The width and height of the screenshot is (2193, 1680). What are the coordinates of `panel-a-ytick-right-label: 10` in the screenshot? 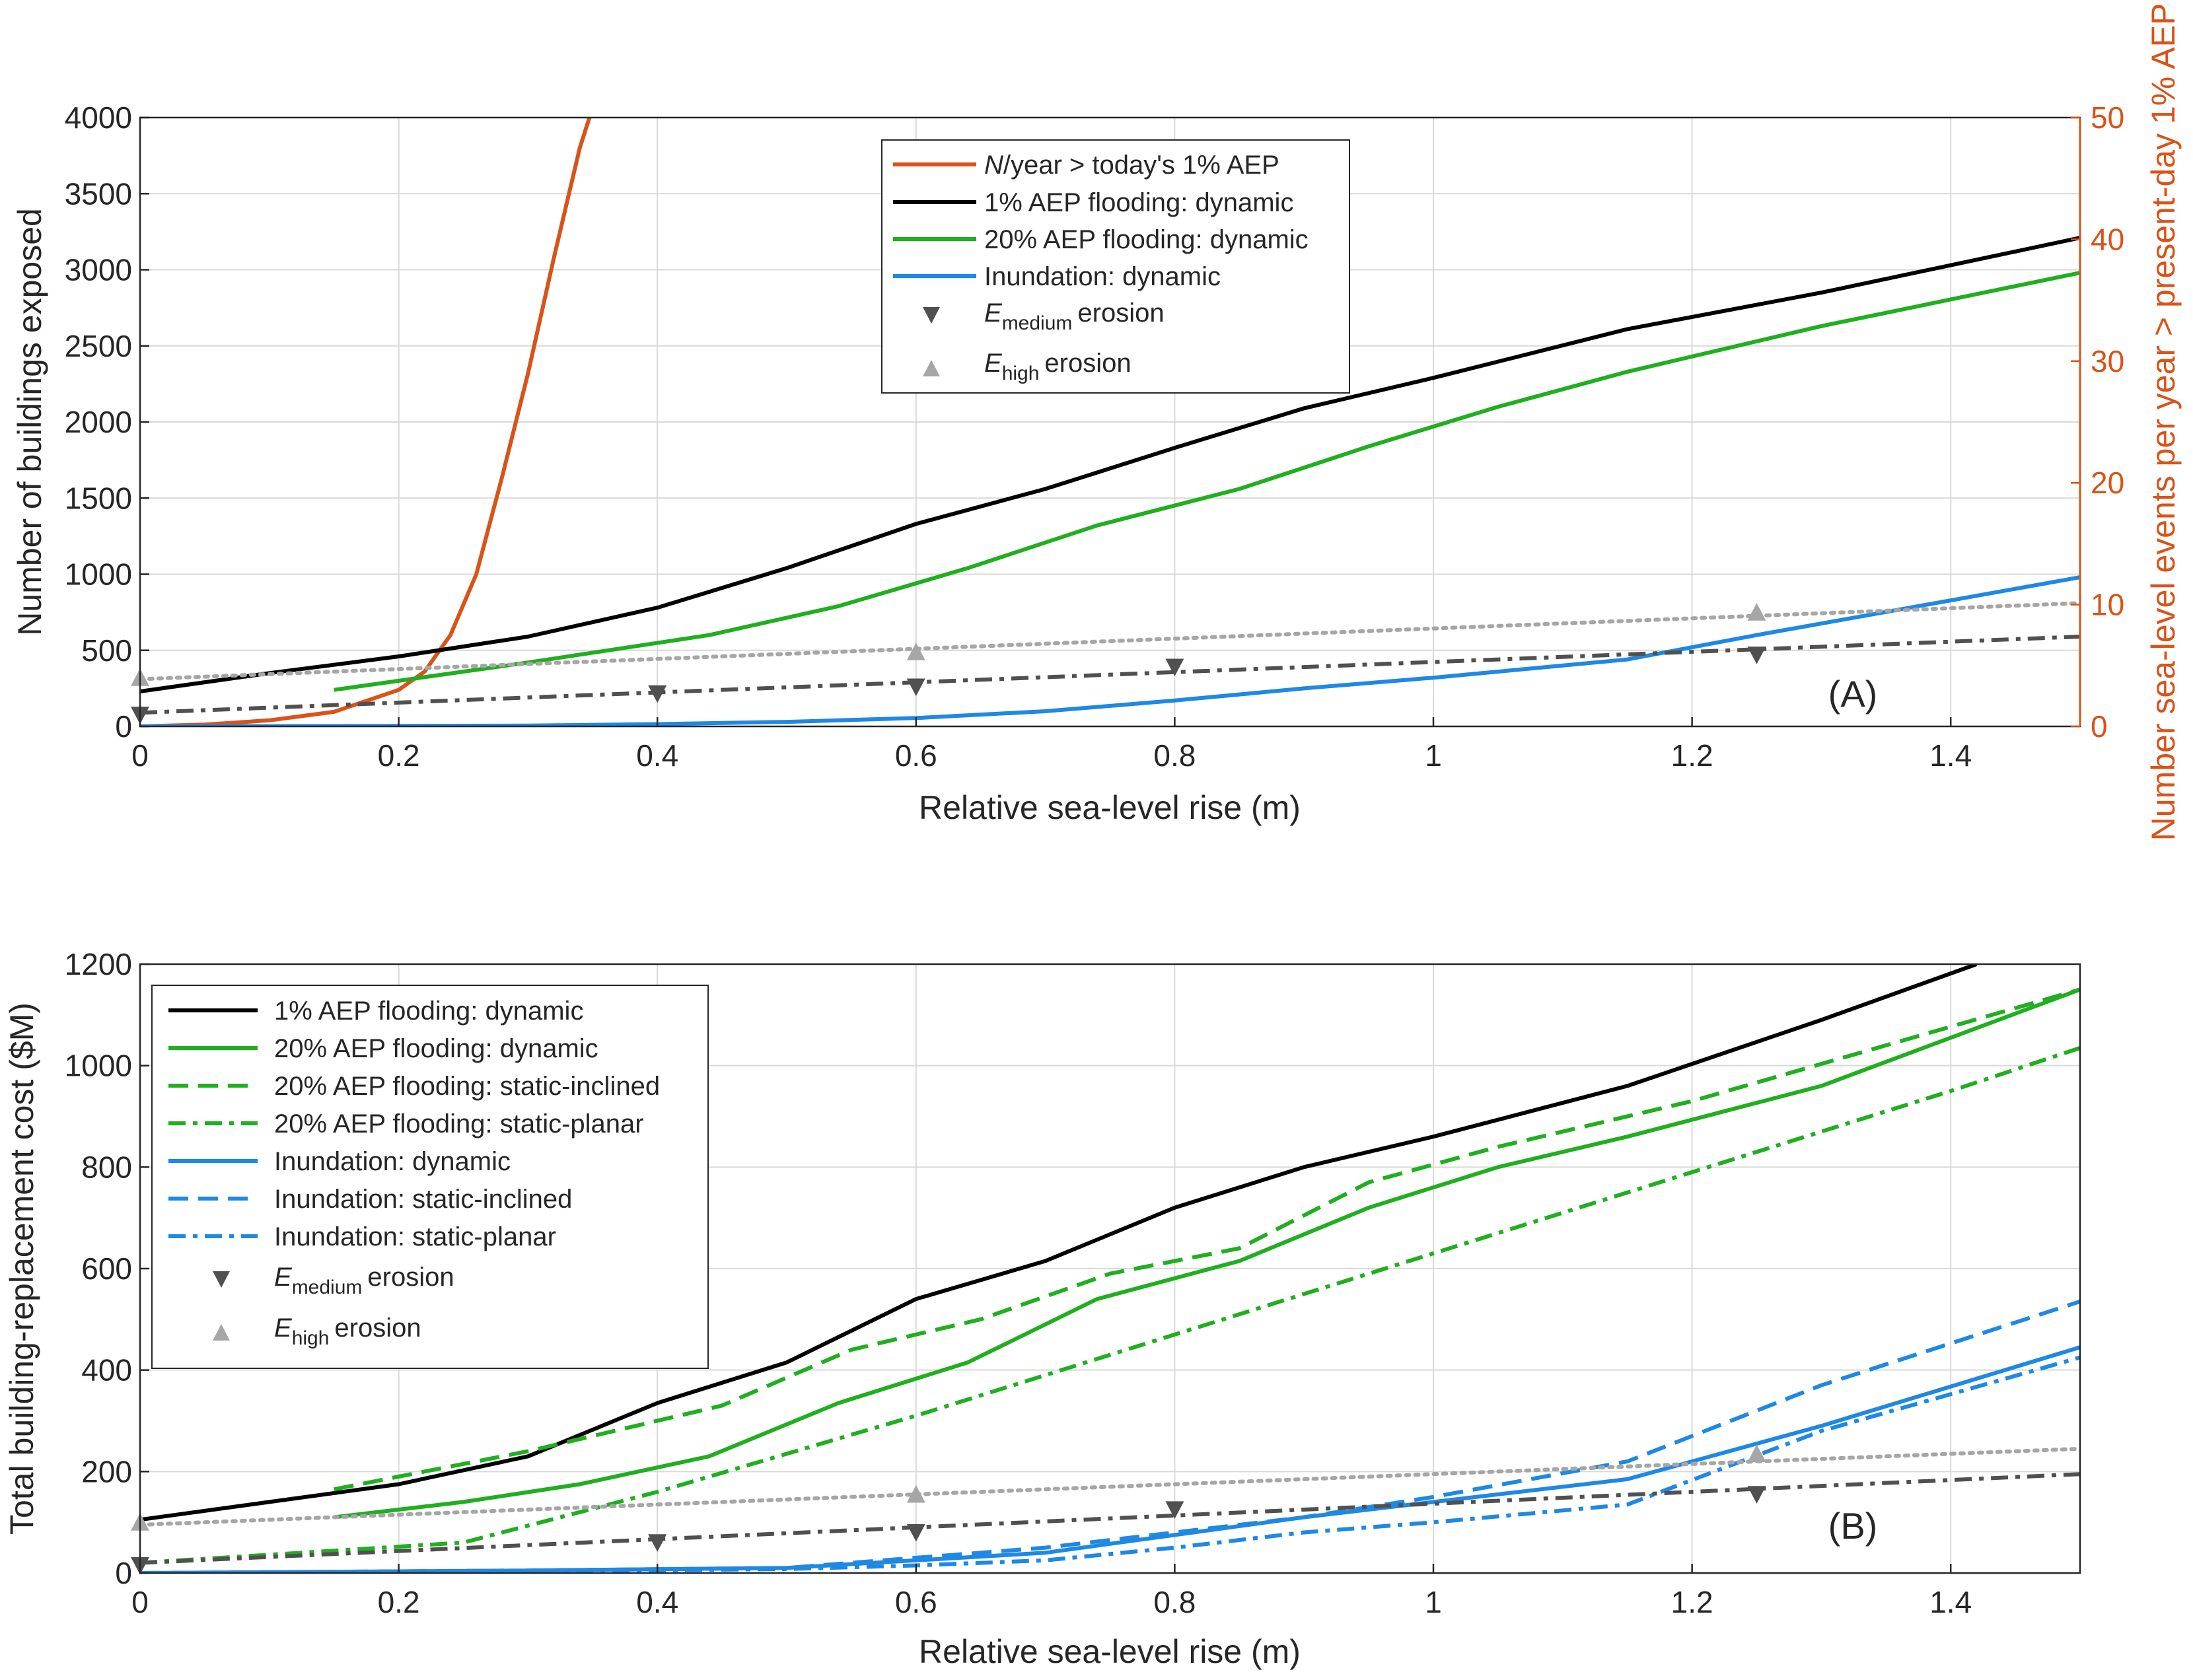 It's located at (2108, 605).